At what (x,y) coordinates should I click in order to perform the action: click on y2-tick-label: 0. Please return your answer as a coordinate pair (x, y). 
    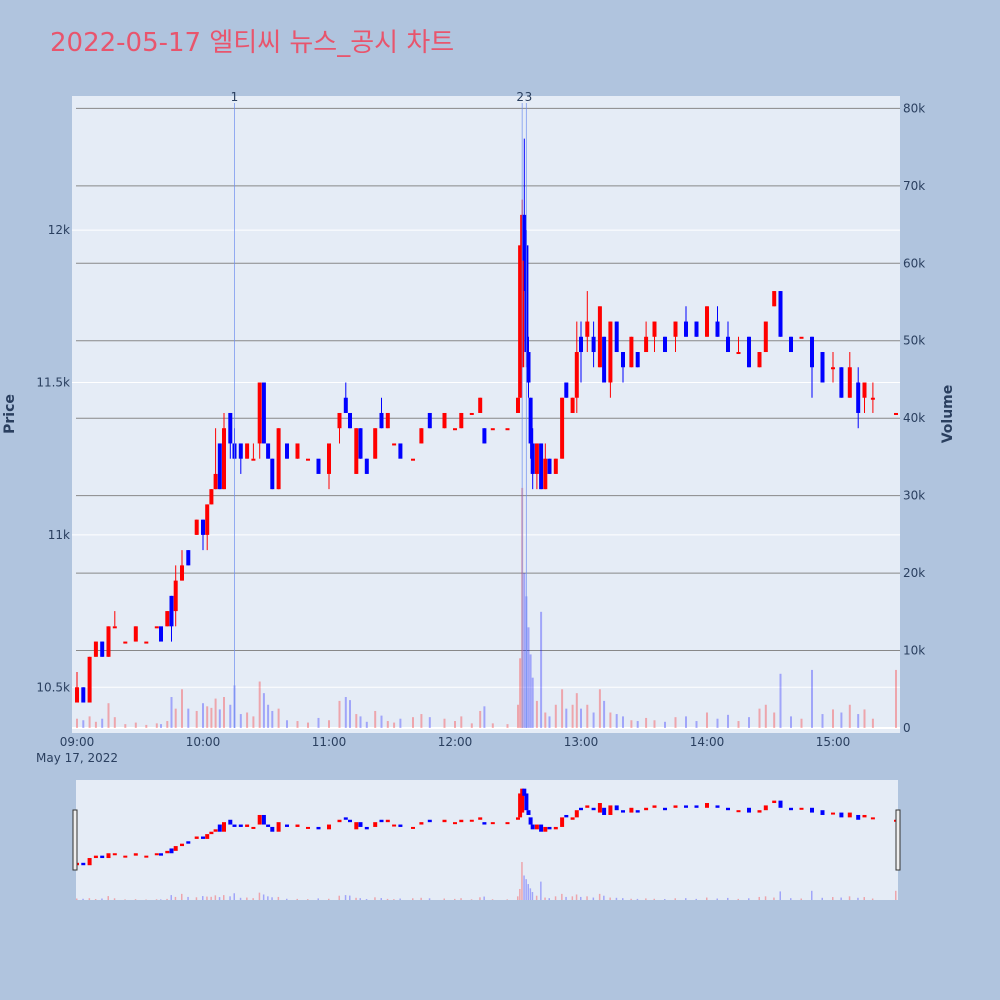
    Looking at the image, I should click on (907, 728).